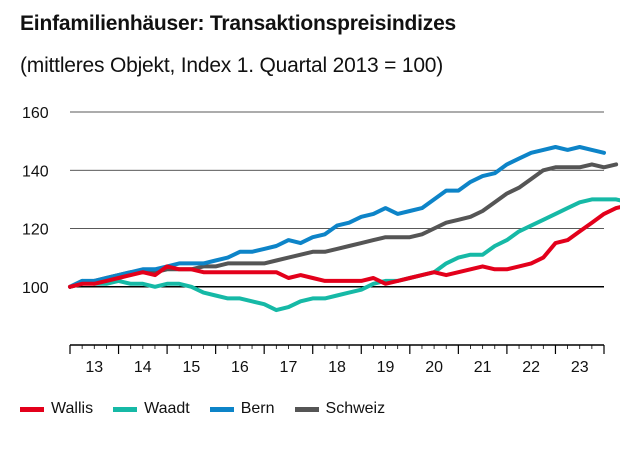  What do you see at coordinates (355, 408) in the screenshot?
I see `legend-label: Schweiz` at bounding box center [355, 408].